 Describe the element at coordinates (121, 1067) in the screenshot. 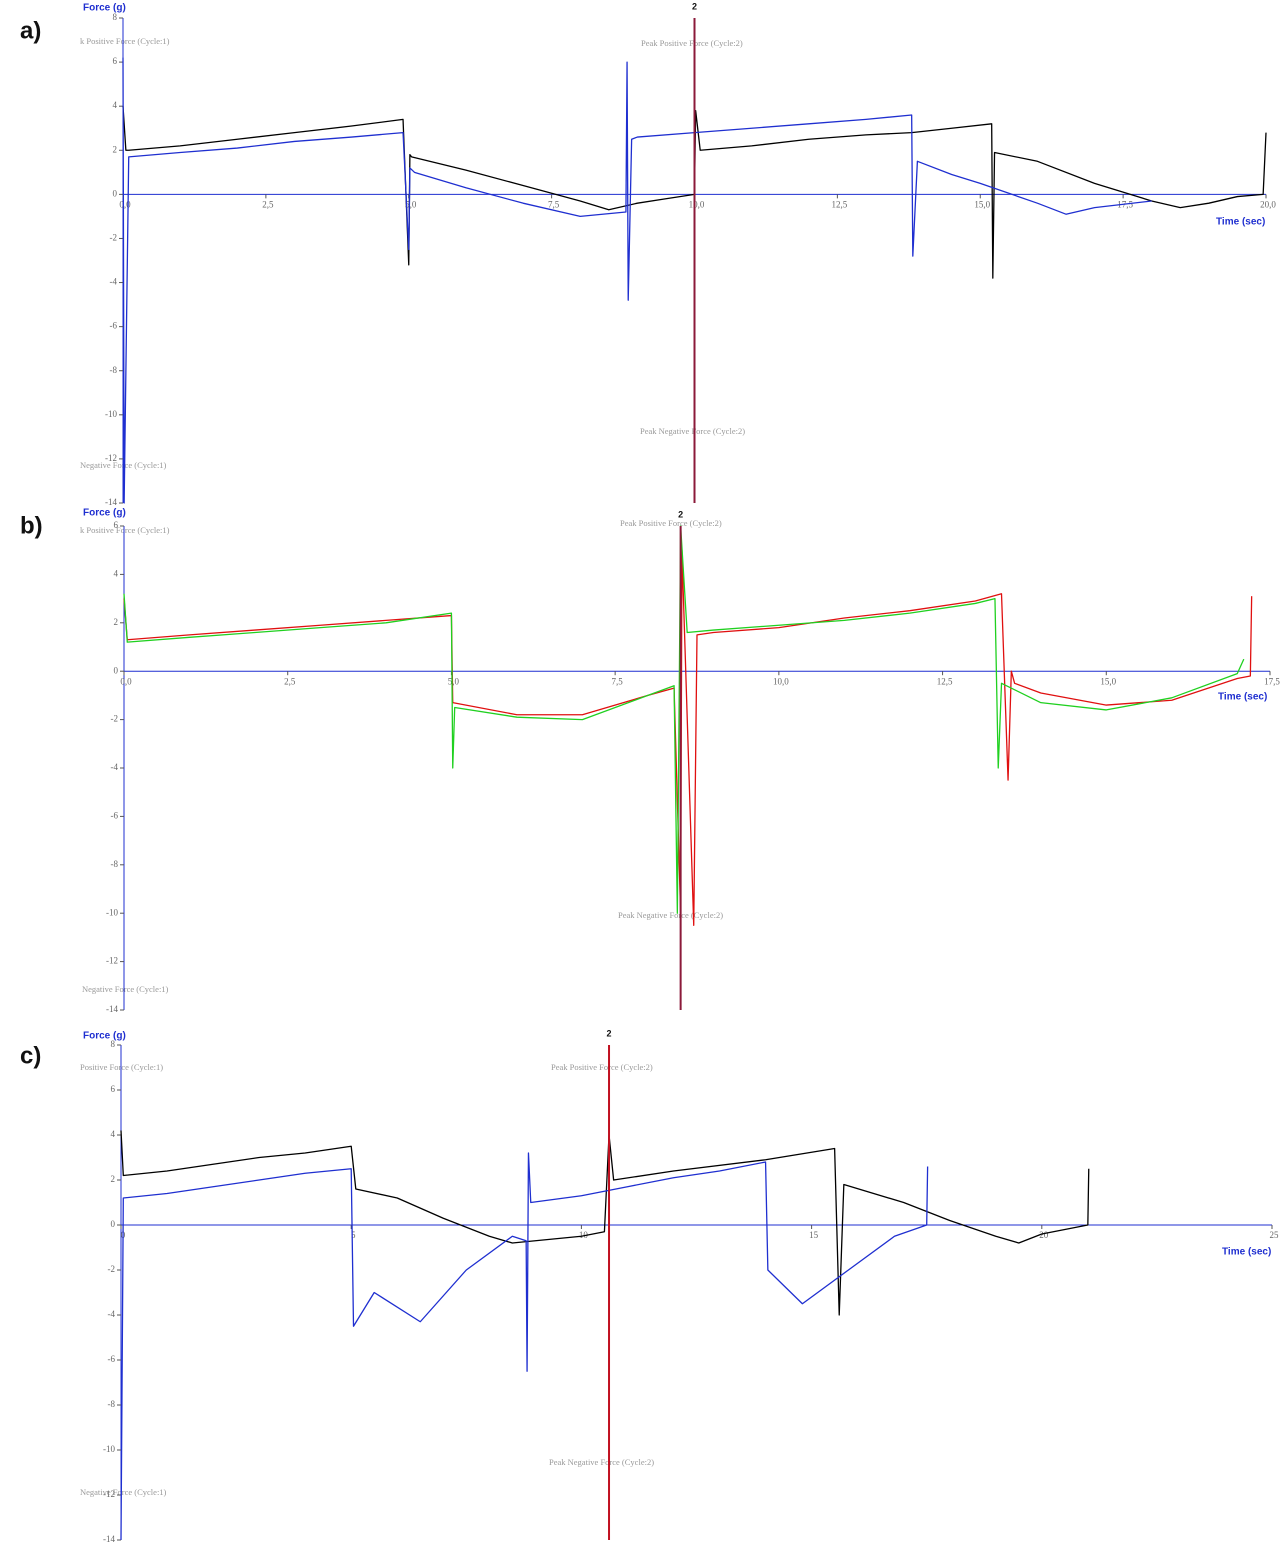

I see `annotation: Positive Force (Cycle:1)` at that location.